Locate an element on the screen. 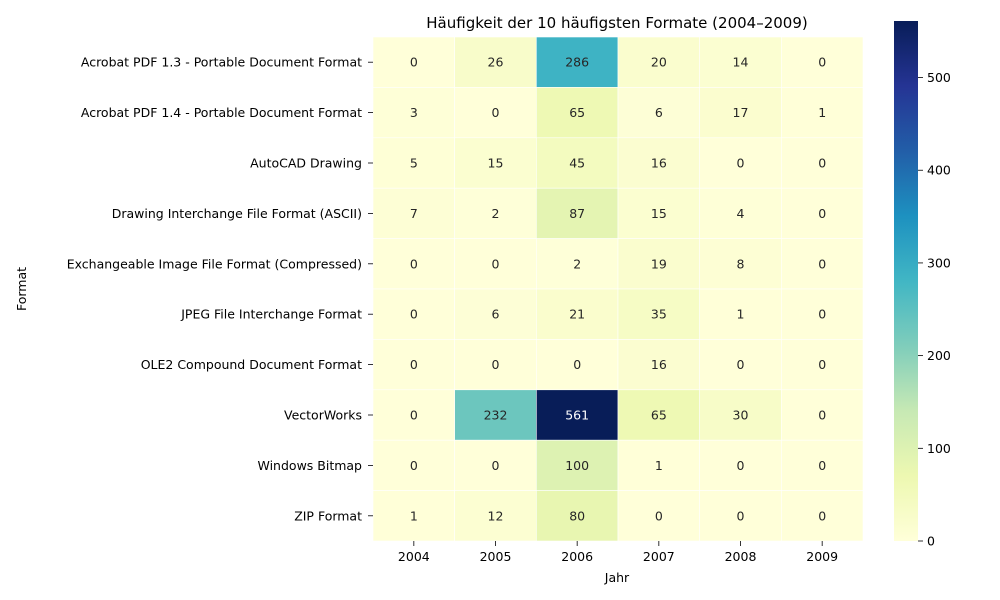 Image resolution: width=1000 pixels, height=600 pixels. cell-value-label: 5 is located at coordinates (414, 163).